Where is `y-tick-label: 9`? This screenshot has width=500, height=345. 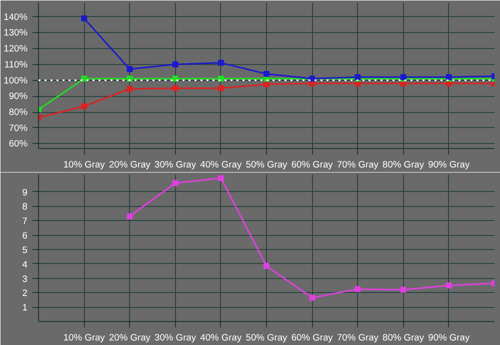 y-tick-label: 9 is located at coordinates (25, 192).